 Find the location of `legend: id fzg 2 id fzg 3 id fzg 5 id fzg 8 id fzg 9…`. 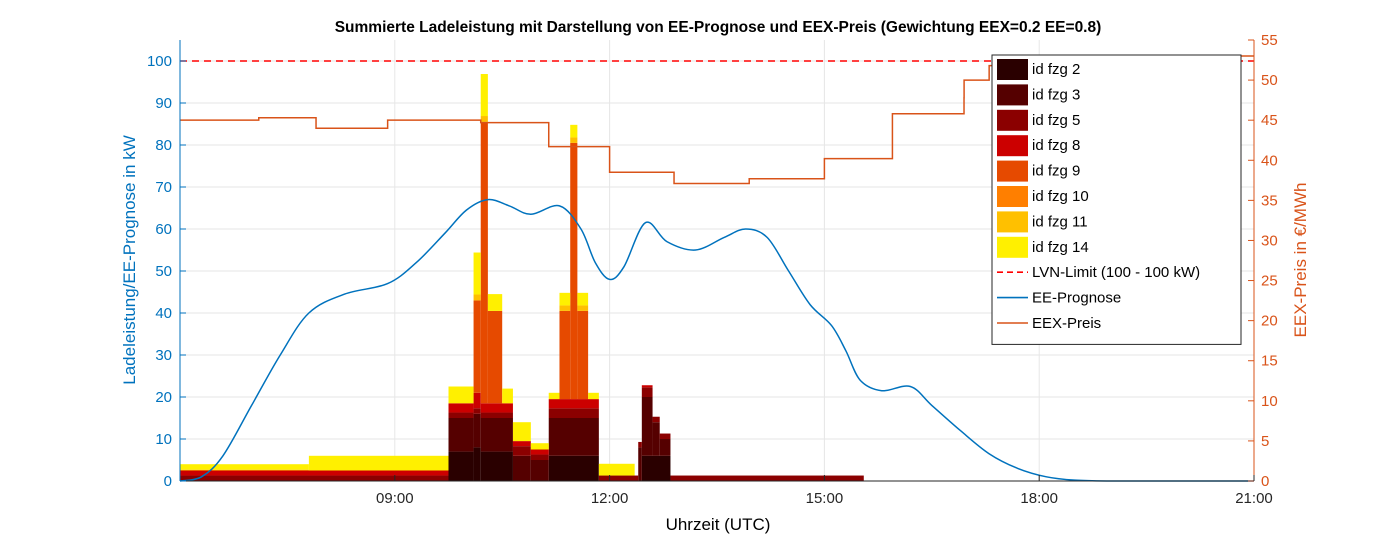

legend: id fzg 2 id fzg 3 id fzg 5 id fzg 8 id fzg 9… is located at coordinates (1116, 199).